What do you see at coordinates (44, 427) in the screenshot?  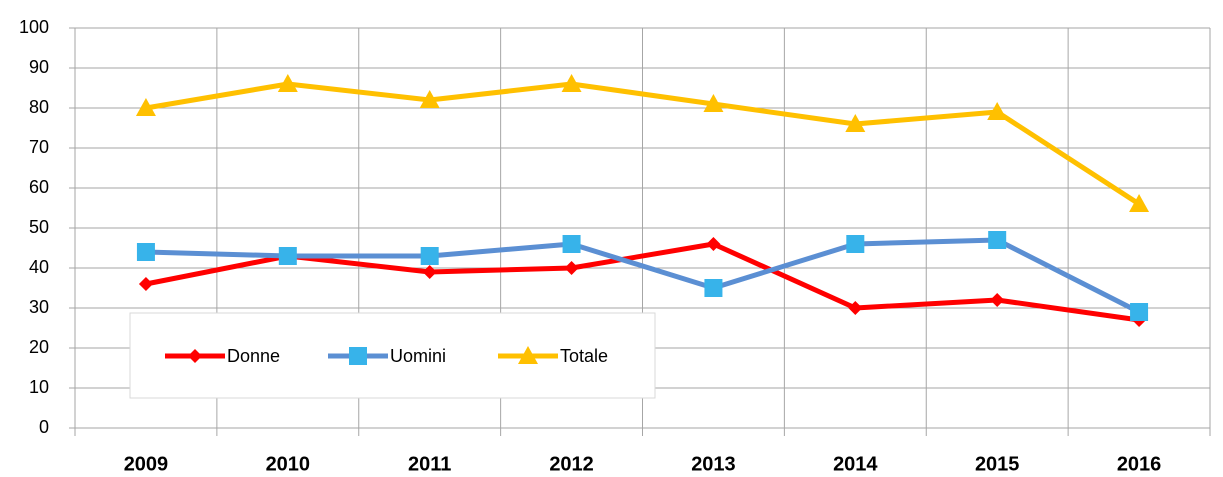 I see `y-tick-label: 0` at bounding box center [44, 427].